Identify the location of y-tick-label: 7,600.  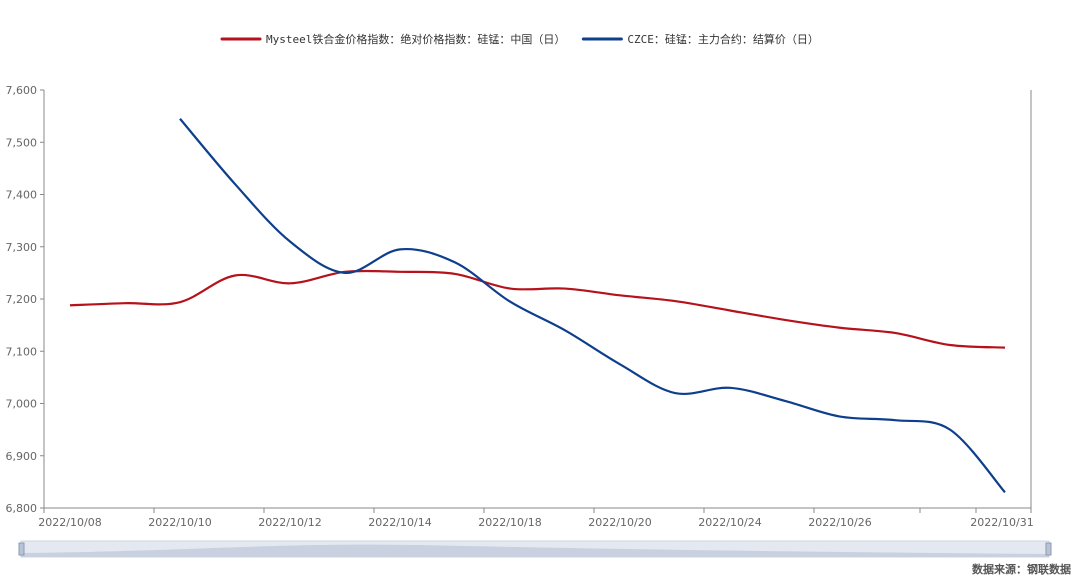
(22, 90).